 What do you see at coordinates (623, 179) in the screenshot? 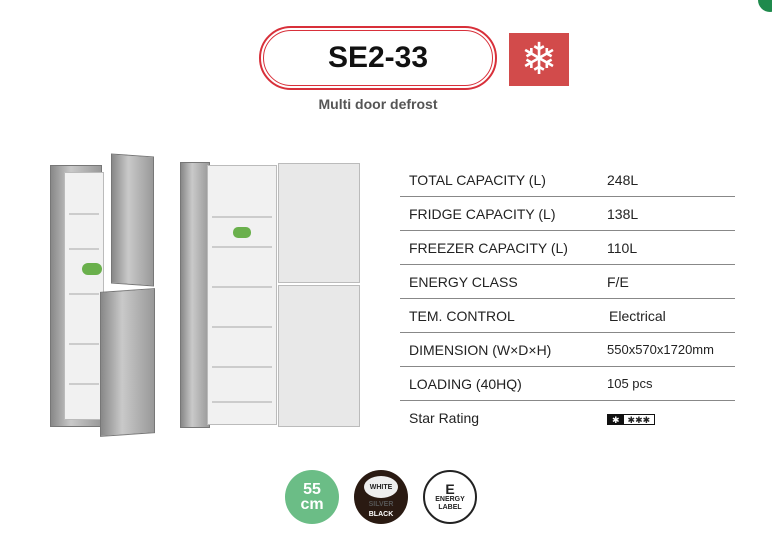
I see `spec-value: 248L` at bounding box center [623, 179].